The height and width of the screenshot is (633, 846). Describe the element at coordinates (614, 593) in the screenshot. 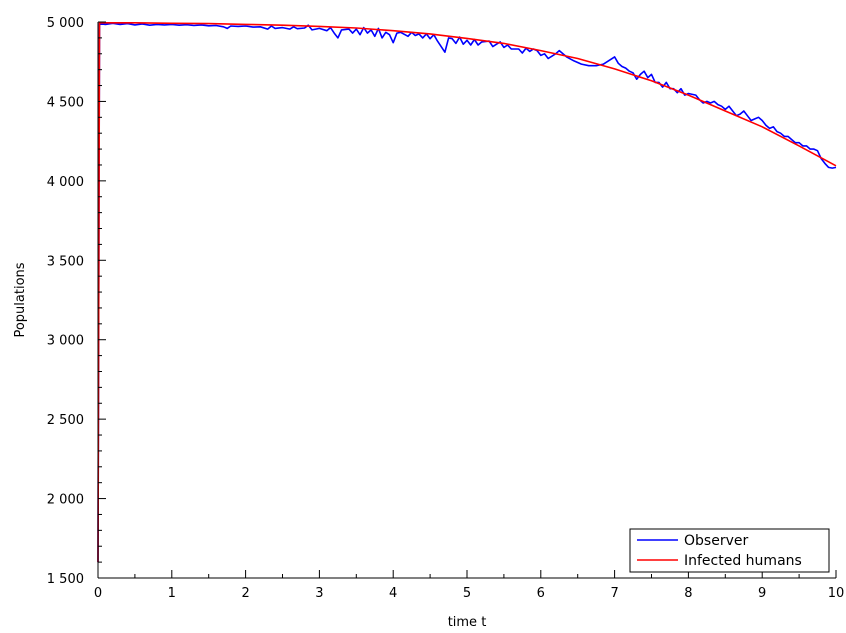

I see `x-tick-label: 7` at that location.